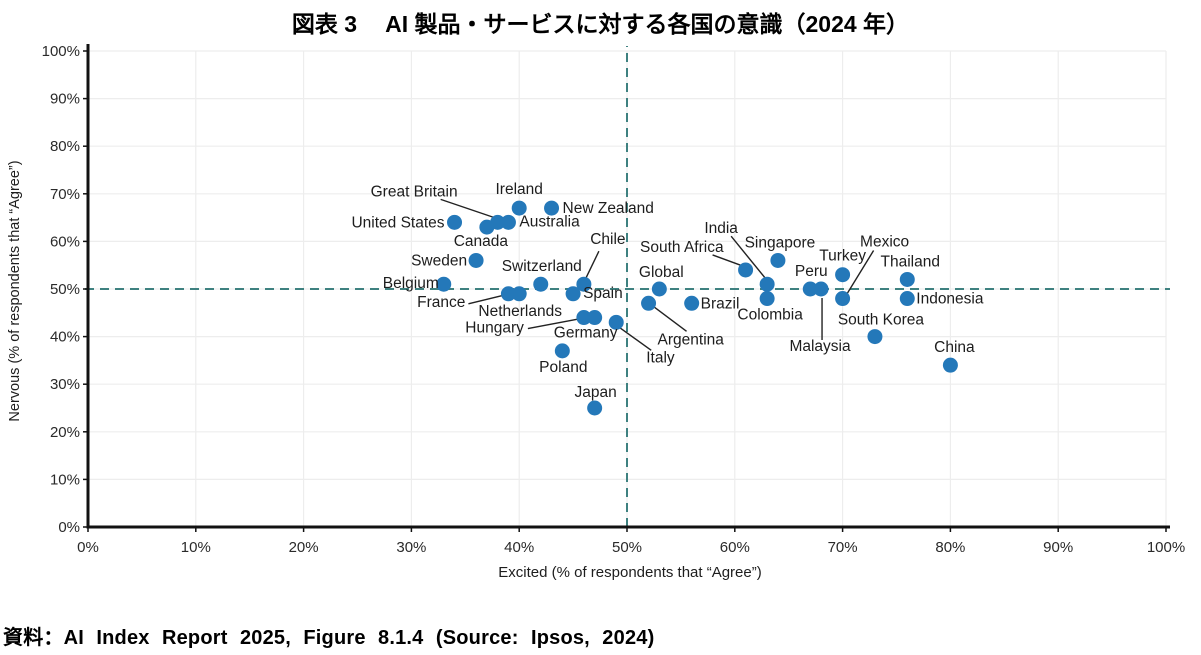 This screenshot has height=655, width=1201. Describe the element at coordinates (65, 479) in the screenshot. I see `y-tick-label: 10%` at that location.